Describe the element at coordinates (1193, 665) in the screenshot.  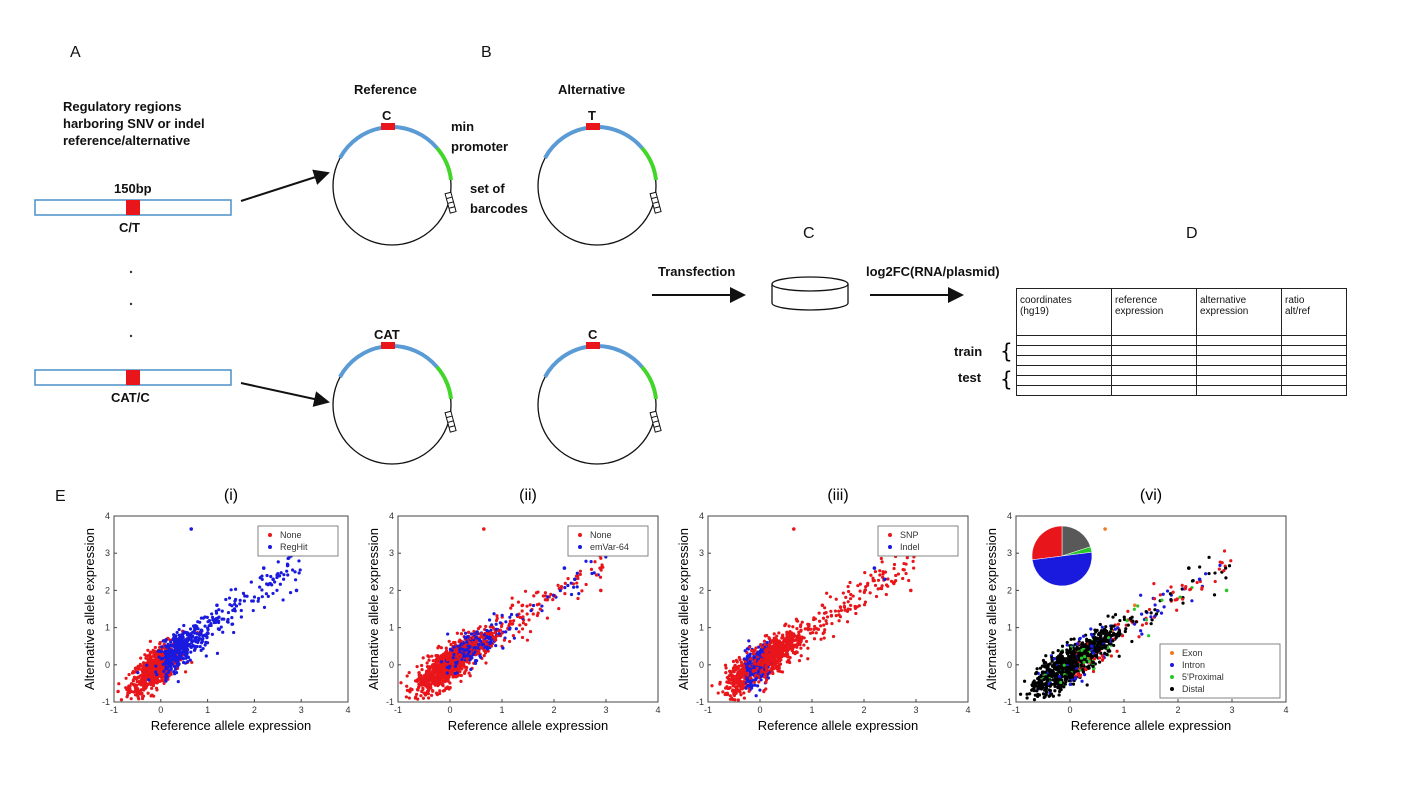
I see `legend-label: Intron` at that location.